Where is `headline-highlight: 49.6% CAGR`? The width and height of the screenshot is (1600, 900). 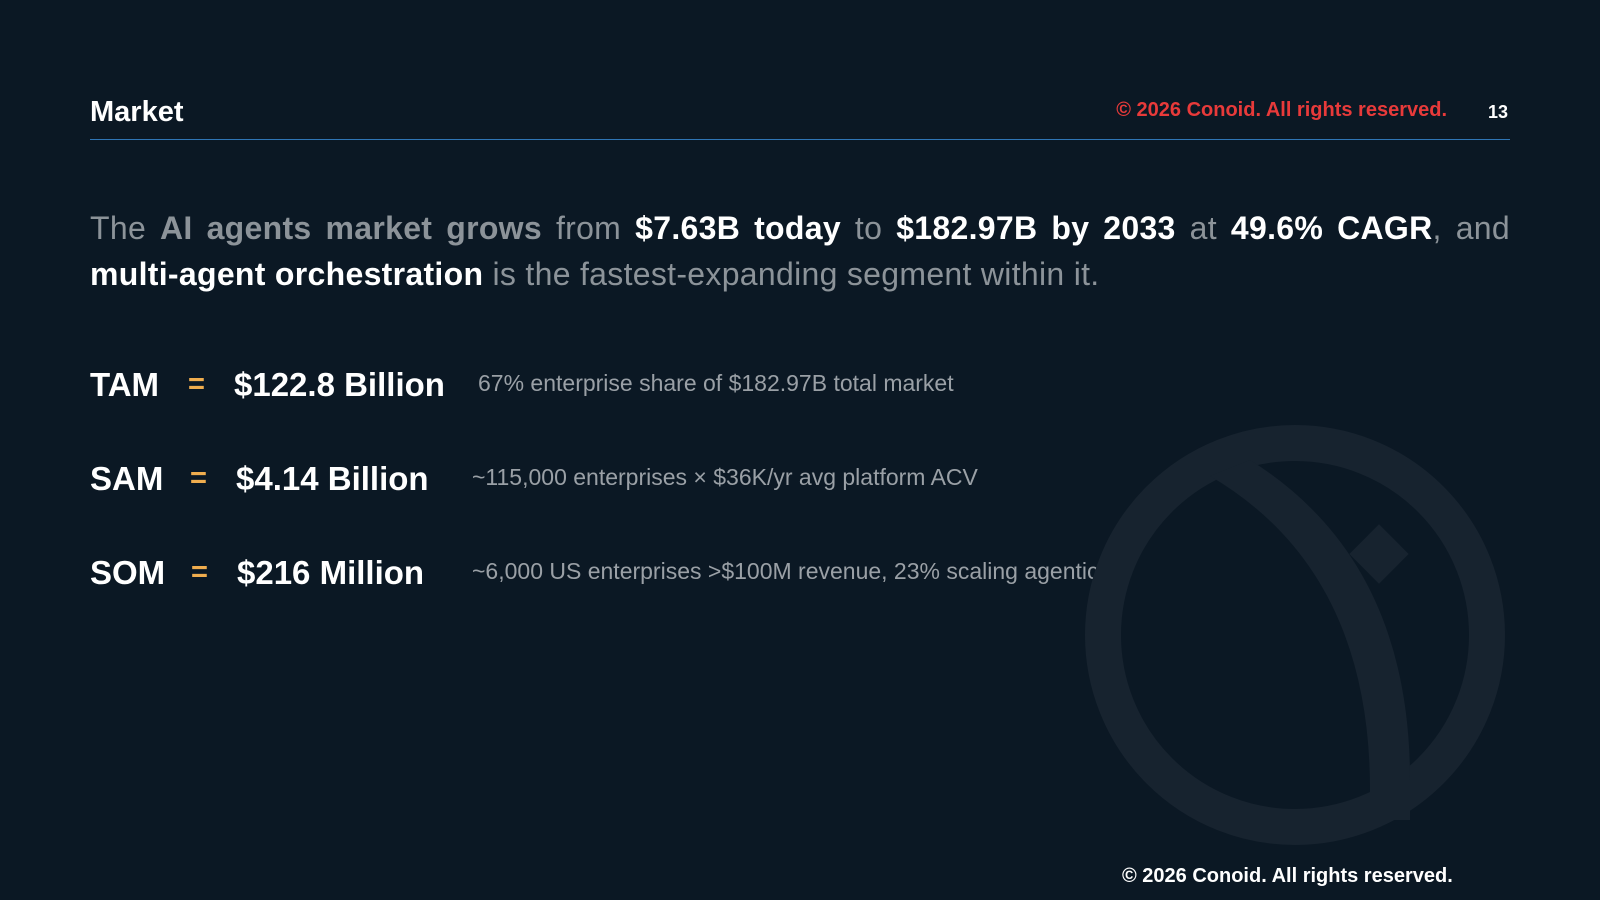
headline-highlight: 49.6% CAGR is located at coordinates (1332, 228).